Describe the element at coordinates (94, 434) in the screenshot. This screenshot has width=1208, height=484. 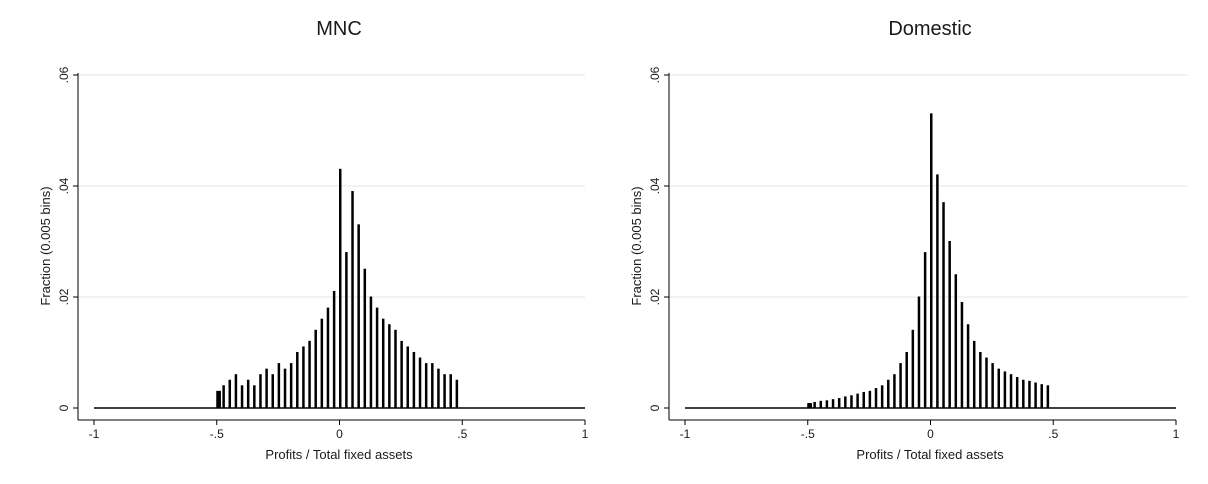
I see `x-tick-label: -1` at that location.